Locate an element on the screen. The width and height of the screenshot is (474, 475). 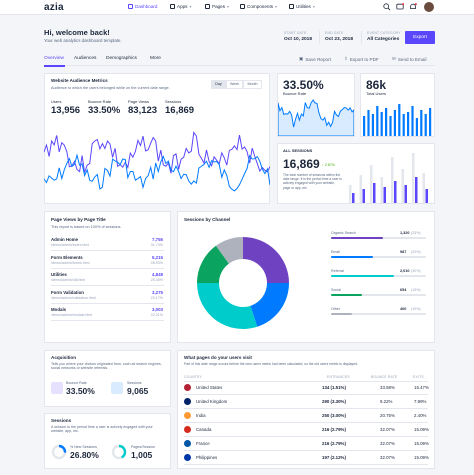
search-icon is located at coordinates (387, 7).